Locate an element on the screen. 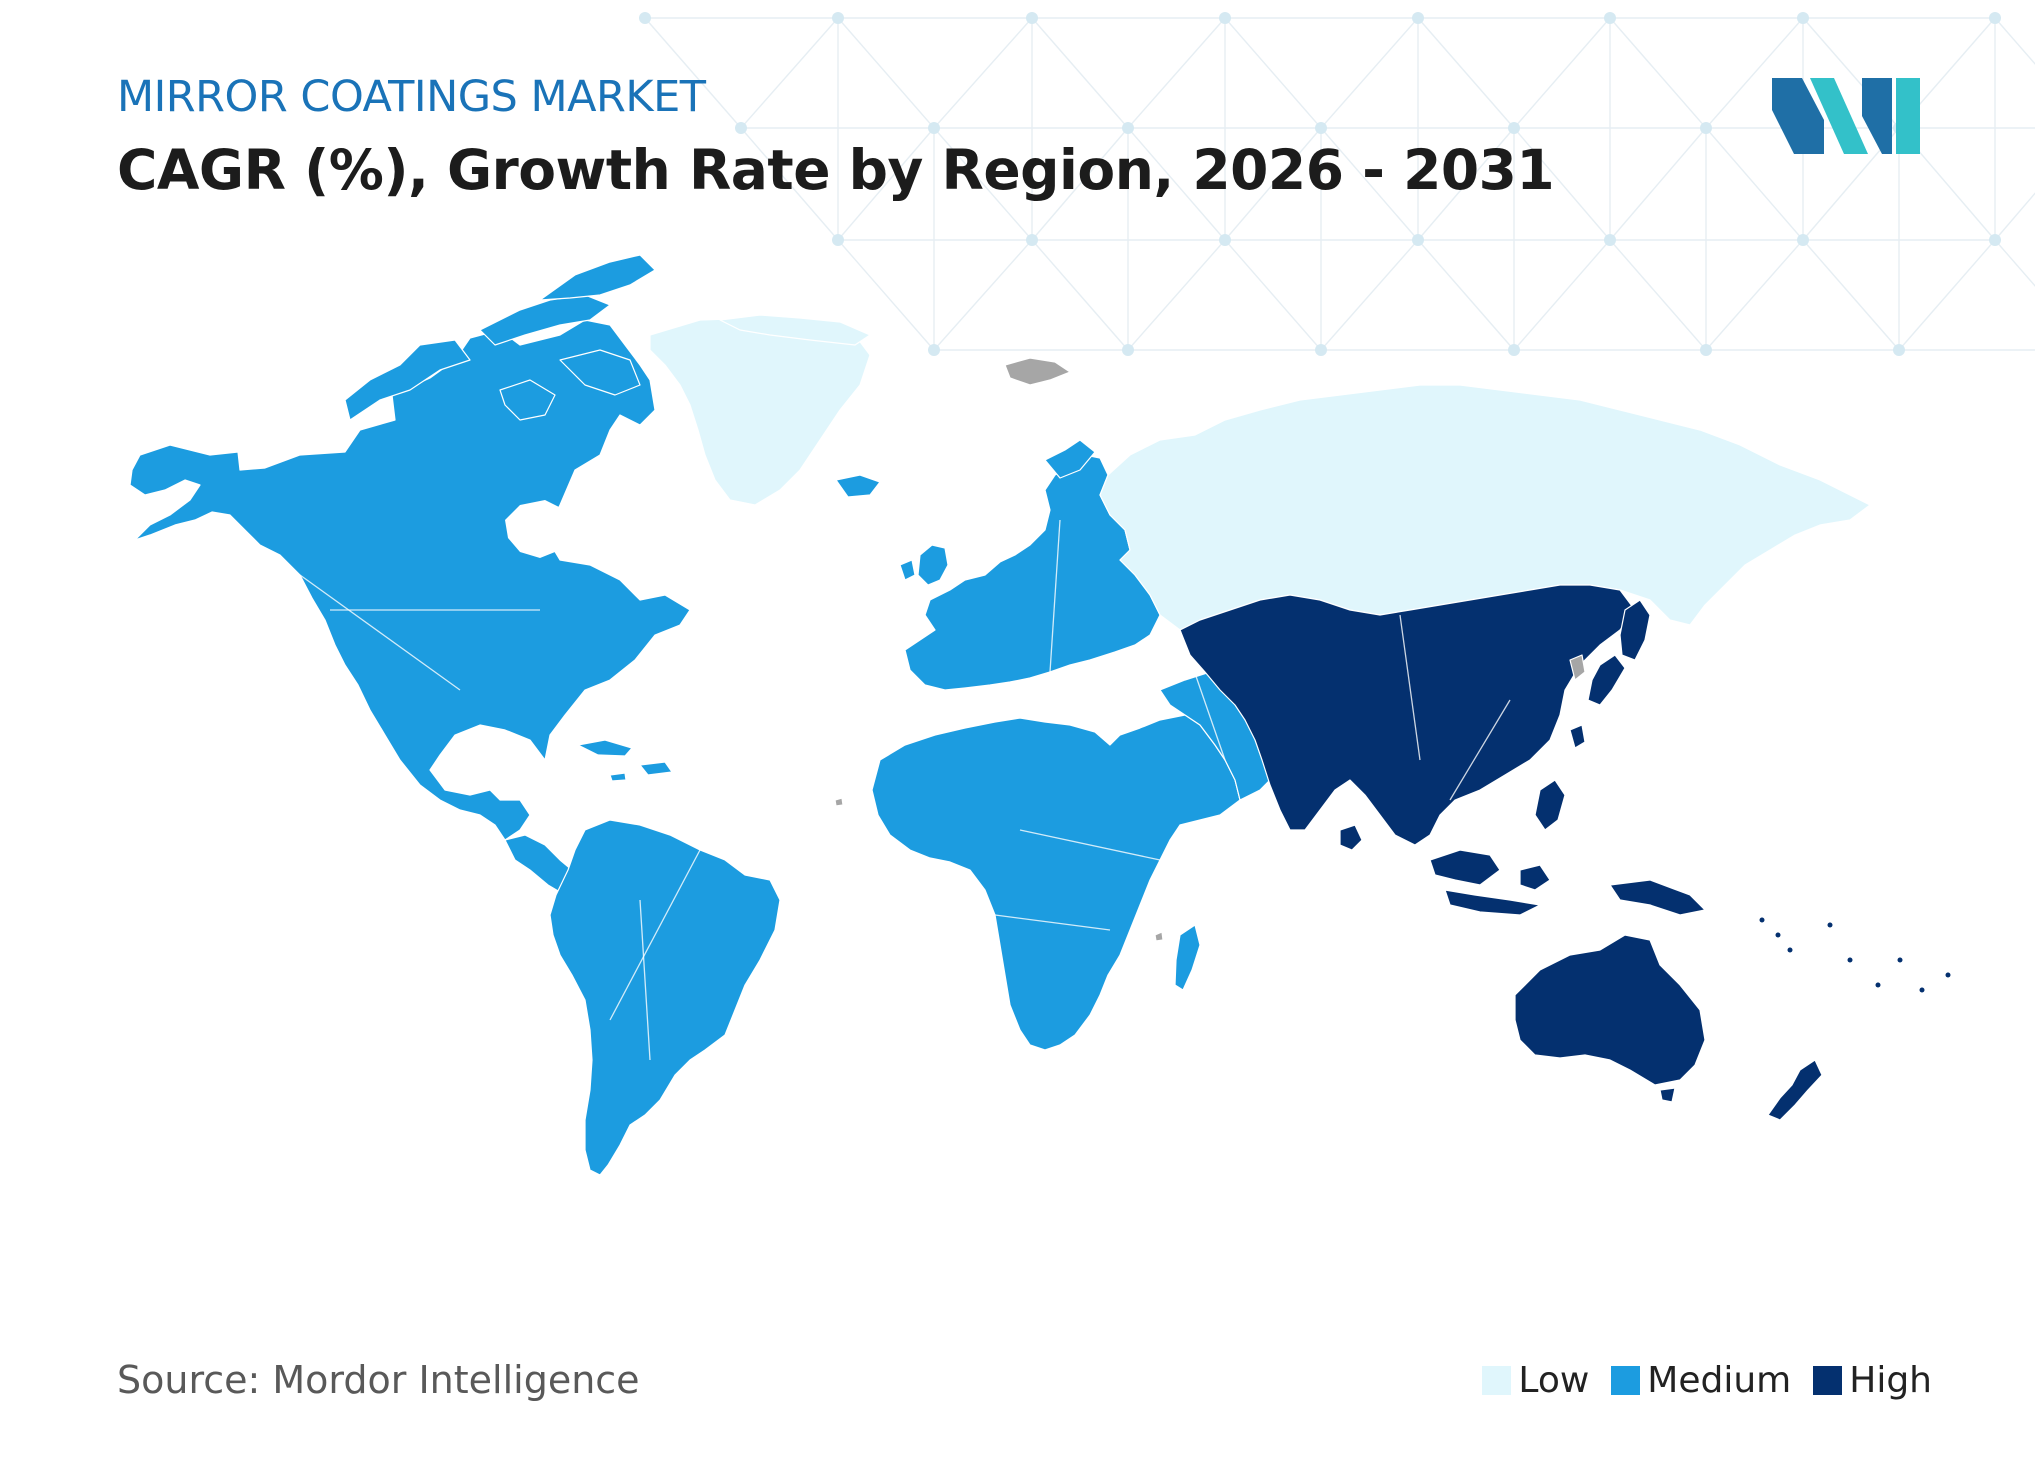 The height and width of the screenshot is (1480, 2035). legend-item-medium: Medium is located at coordinates (1701, 1380).